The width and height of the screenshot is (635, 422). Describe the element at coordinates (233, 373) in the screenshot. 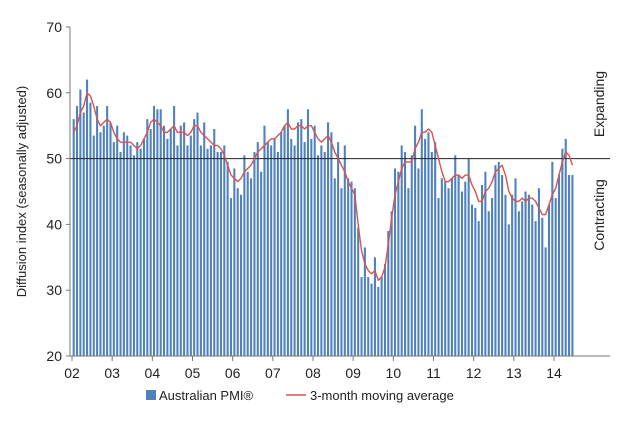

I see `x-tick-label: 06` at that location.